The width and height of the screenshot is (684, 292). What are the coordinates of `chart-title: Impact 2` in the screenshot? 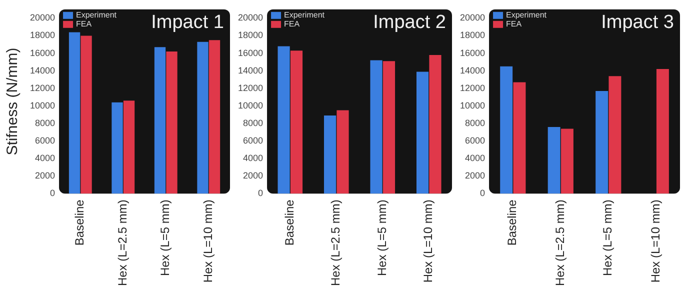 It's located at (409, 23).